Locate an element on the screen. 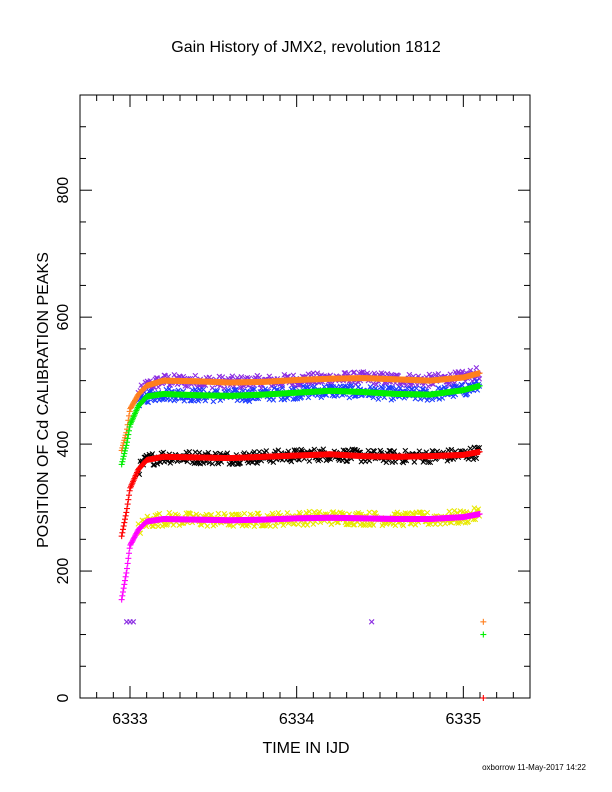 This screenshot has width=612, height=792. chart-title: Gain History of JMX2, revolution 1812 is located at coordinates (306, 47).